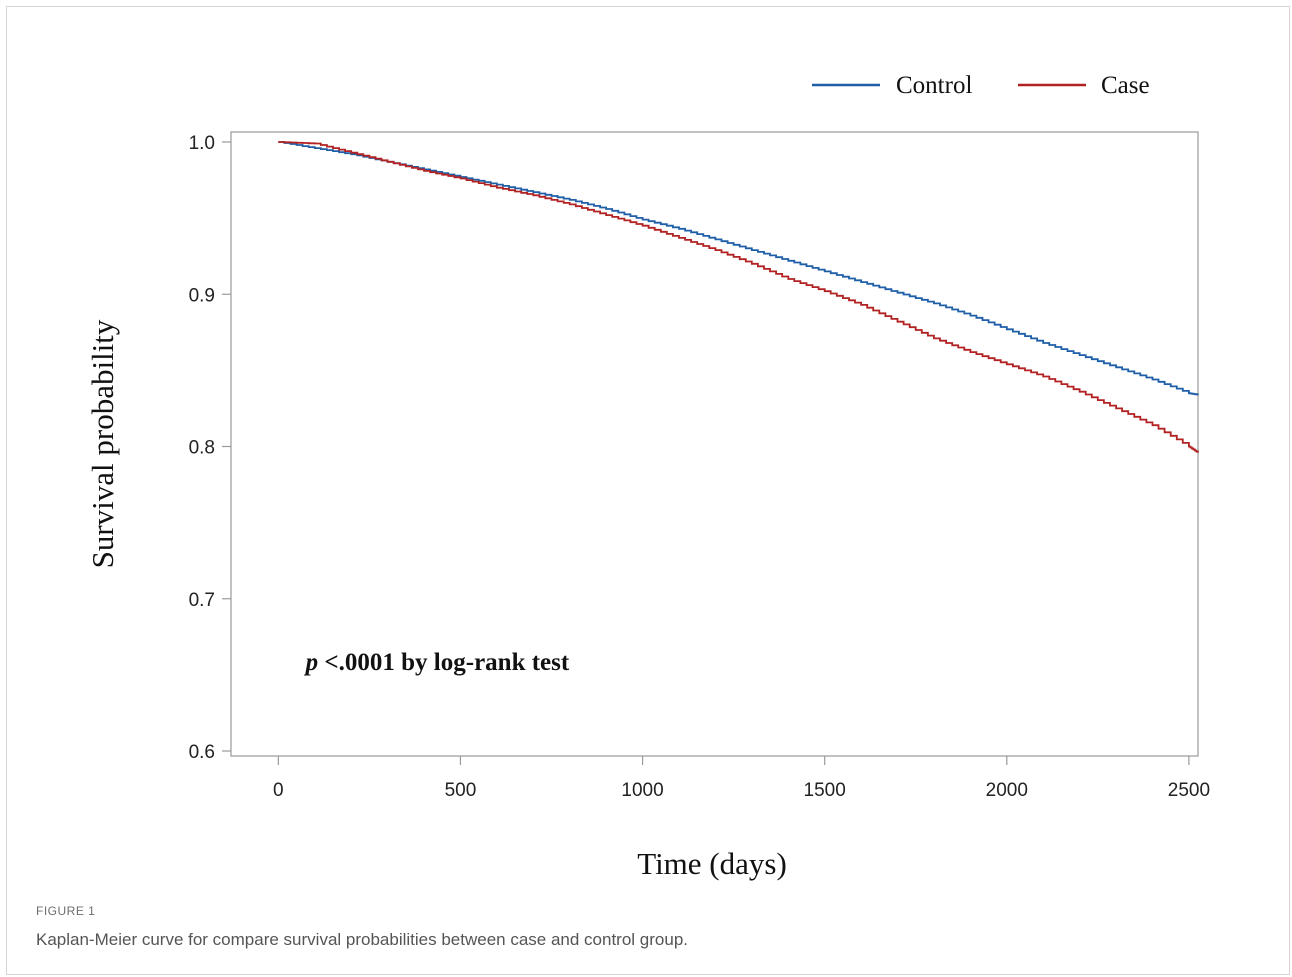 The image size is (1292, 977). Describe the element at coordinates (712, 863) in the screenshot. I see `x-axis-title: Time (days)` at that location.